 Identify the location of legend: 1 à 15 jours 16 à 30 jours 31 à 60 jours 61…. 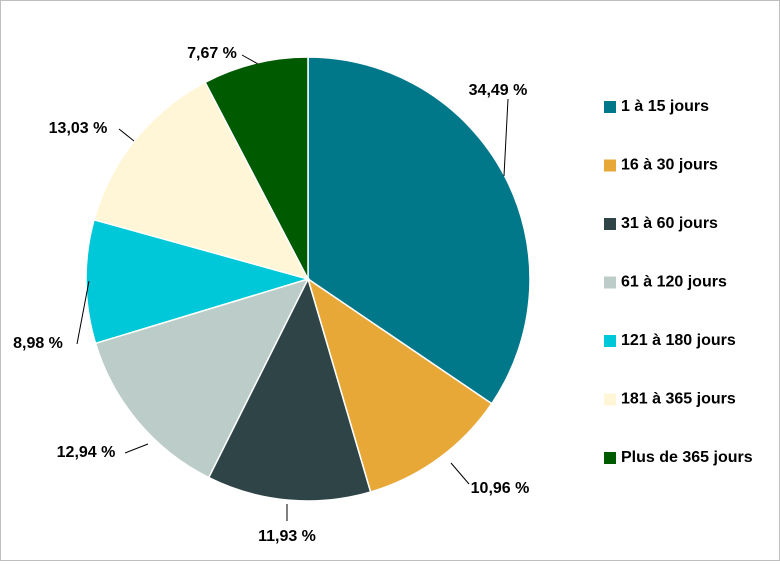
(678, 282).